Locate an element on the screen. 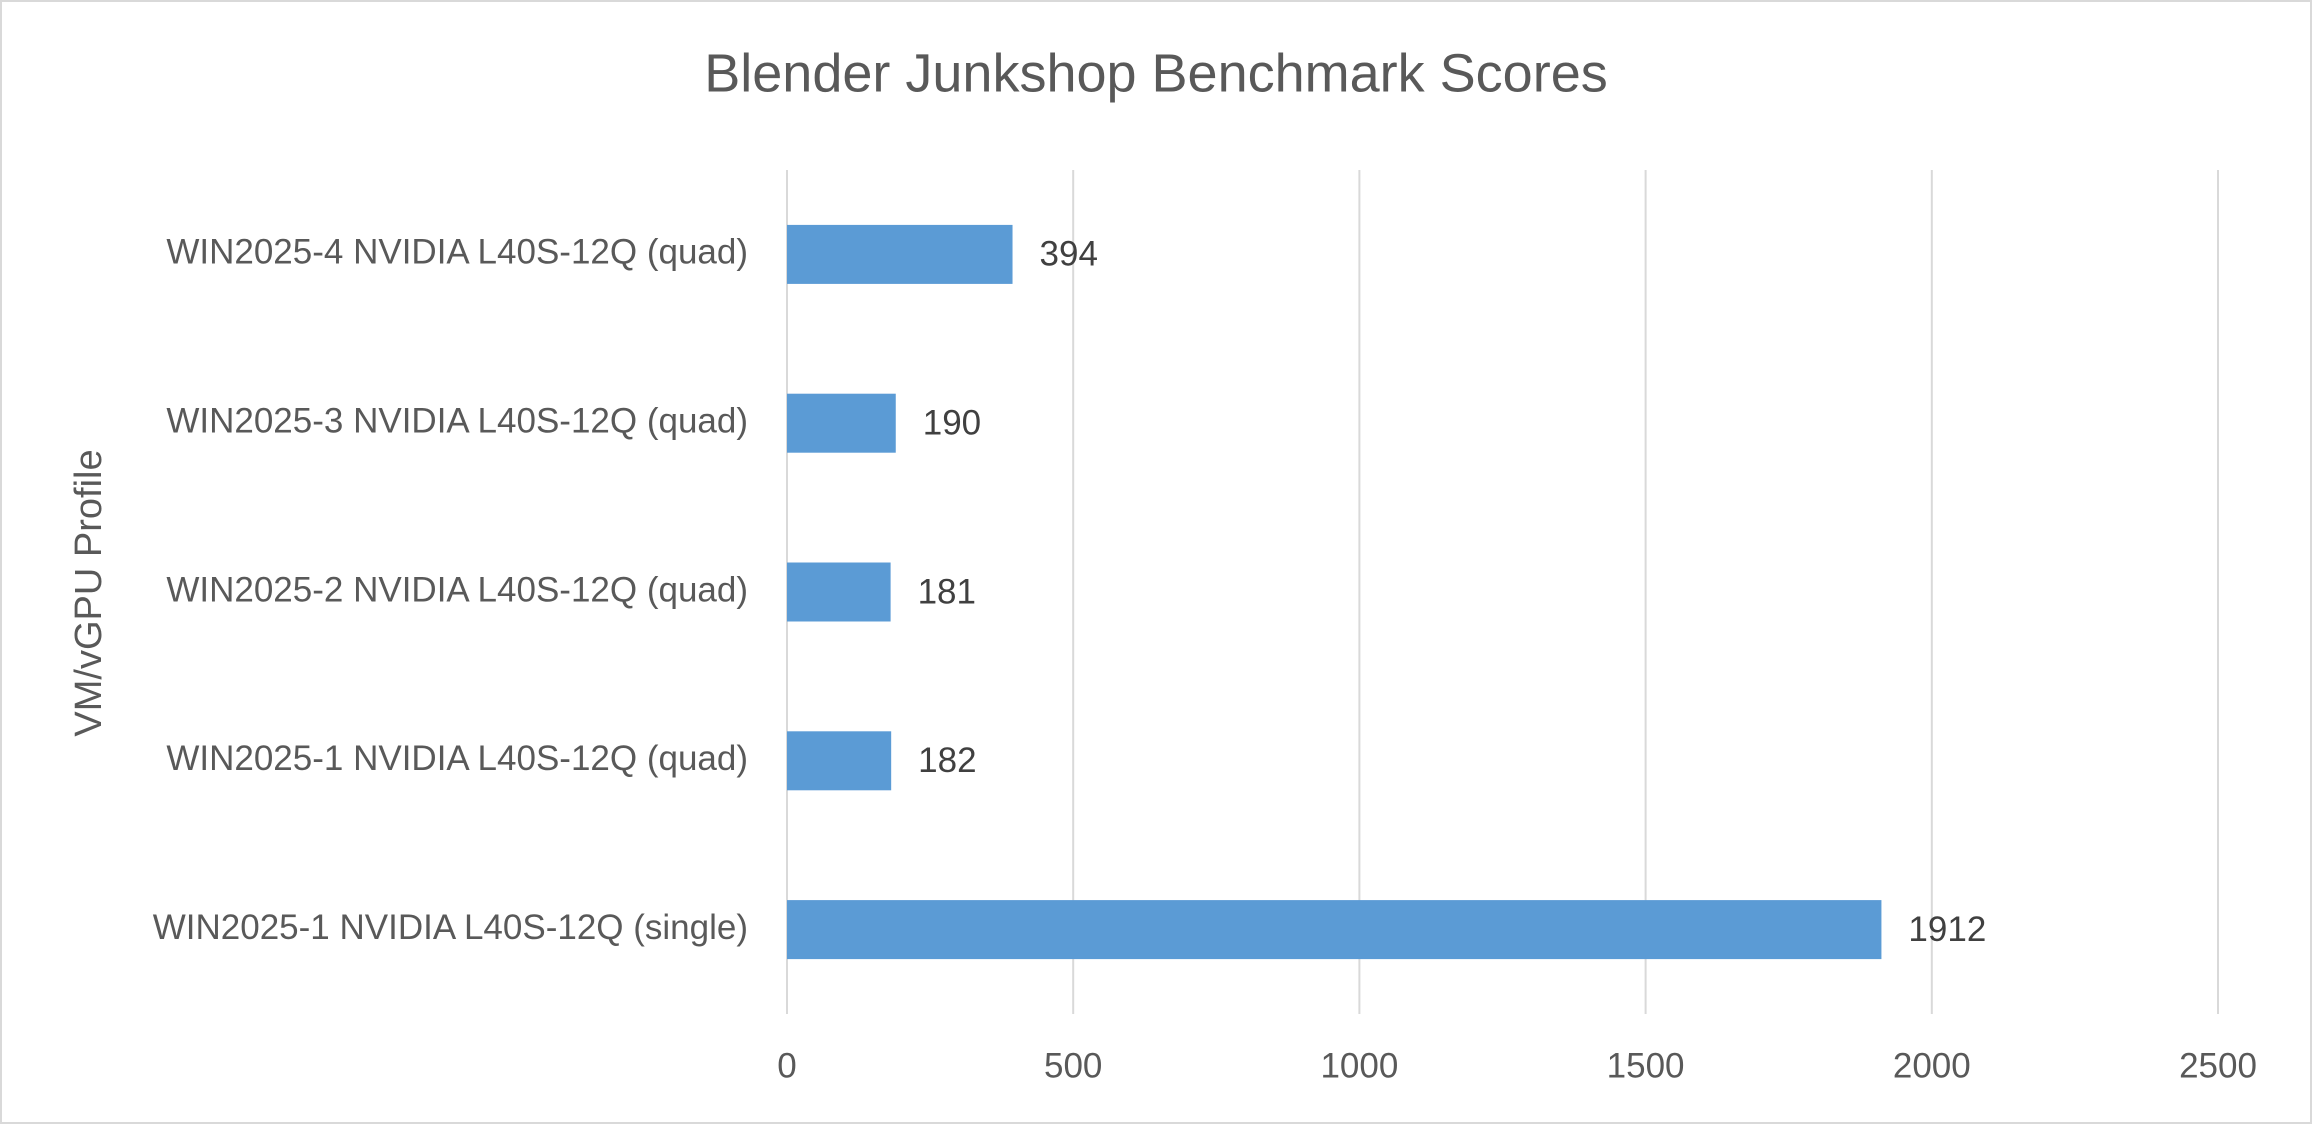 The image size is (2312, 1124). y-tick-label: WIN2025-1 NVIDIA L40S-12Q (quad) is located at coordinates (457, 758).